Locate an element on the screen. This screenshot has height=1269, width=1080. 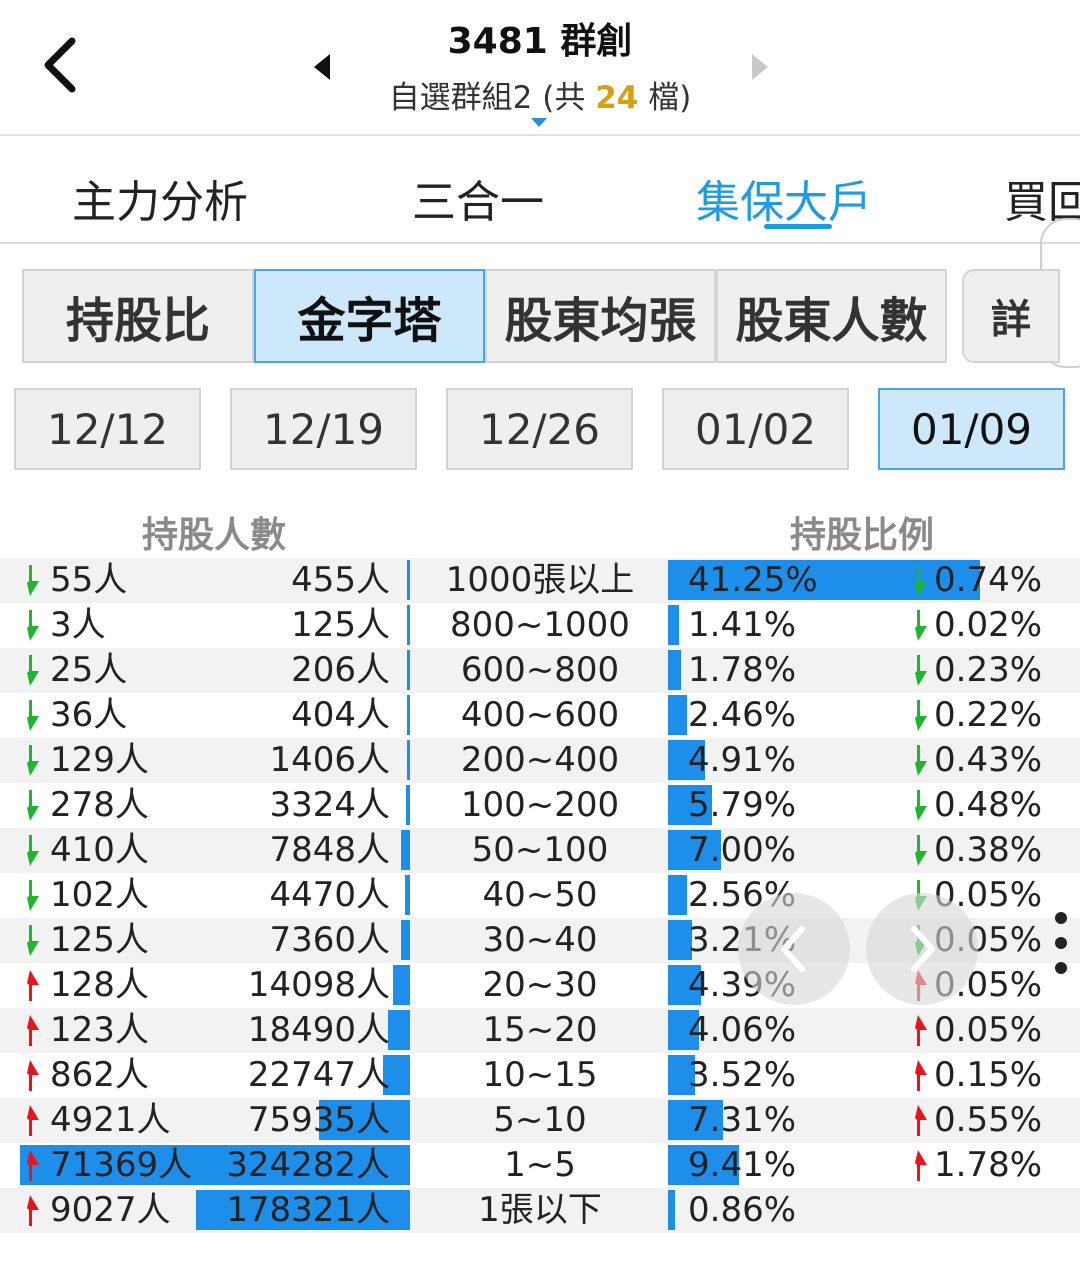
subtab-holder-count: 股東人數 is located at coordinates (831, 316).